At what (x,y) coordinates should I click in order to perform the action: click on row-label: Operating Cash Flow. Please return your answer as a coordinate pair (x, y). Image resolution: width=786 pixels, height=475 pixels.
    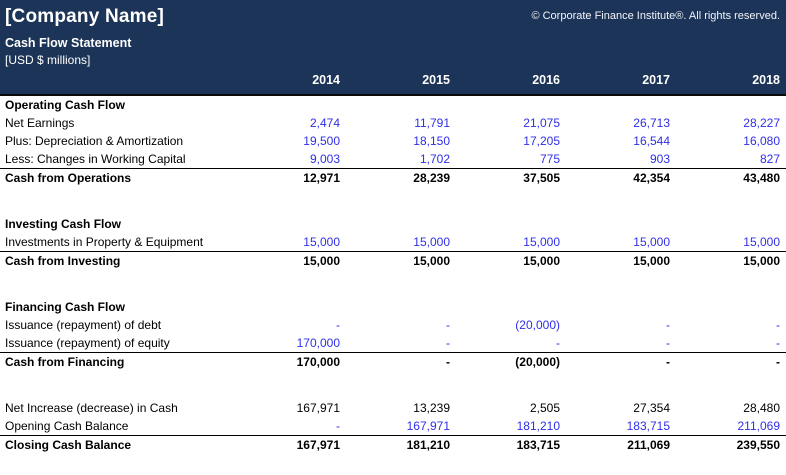
    Looking at the image, I should click on (65, 105).